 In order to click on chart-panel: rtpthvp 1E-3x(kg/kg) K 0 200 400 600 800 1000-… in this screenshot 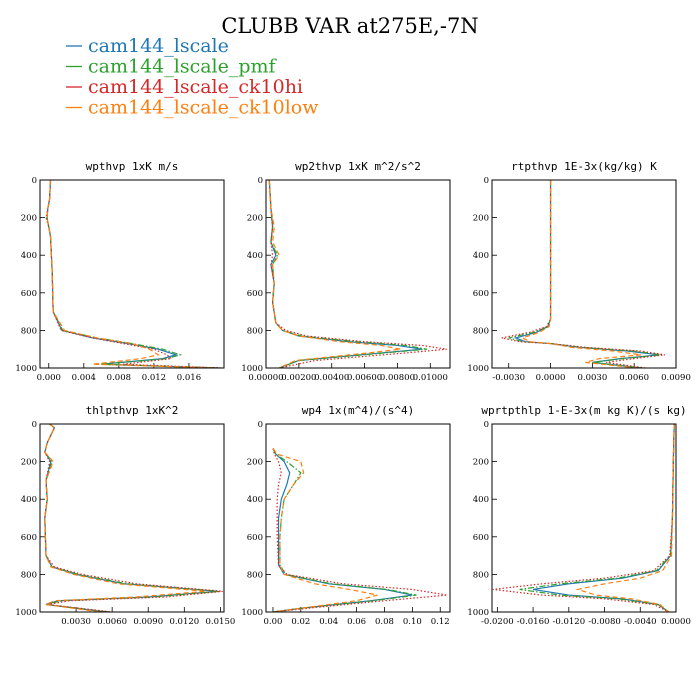, I will do `click(579, 271)`.